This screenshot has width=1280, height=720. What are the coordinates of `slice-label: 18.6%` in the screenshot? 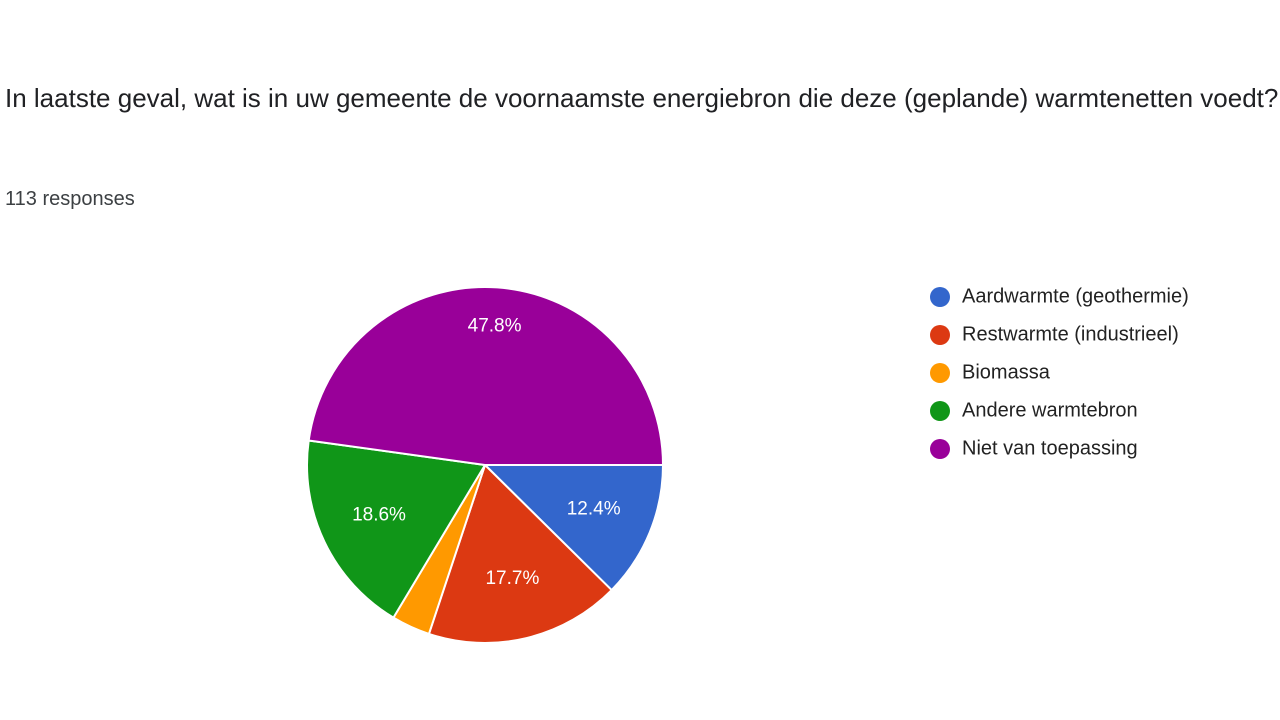 It's located at (379, 515).